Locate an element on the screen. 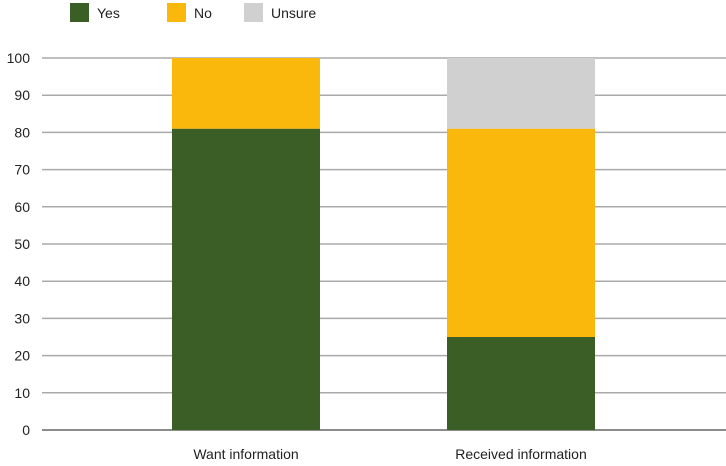 The height and width of the screenshot is (466, 726). legend-label: Unsure is located at coordinates (293, 13).